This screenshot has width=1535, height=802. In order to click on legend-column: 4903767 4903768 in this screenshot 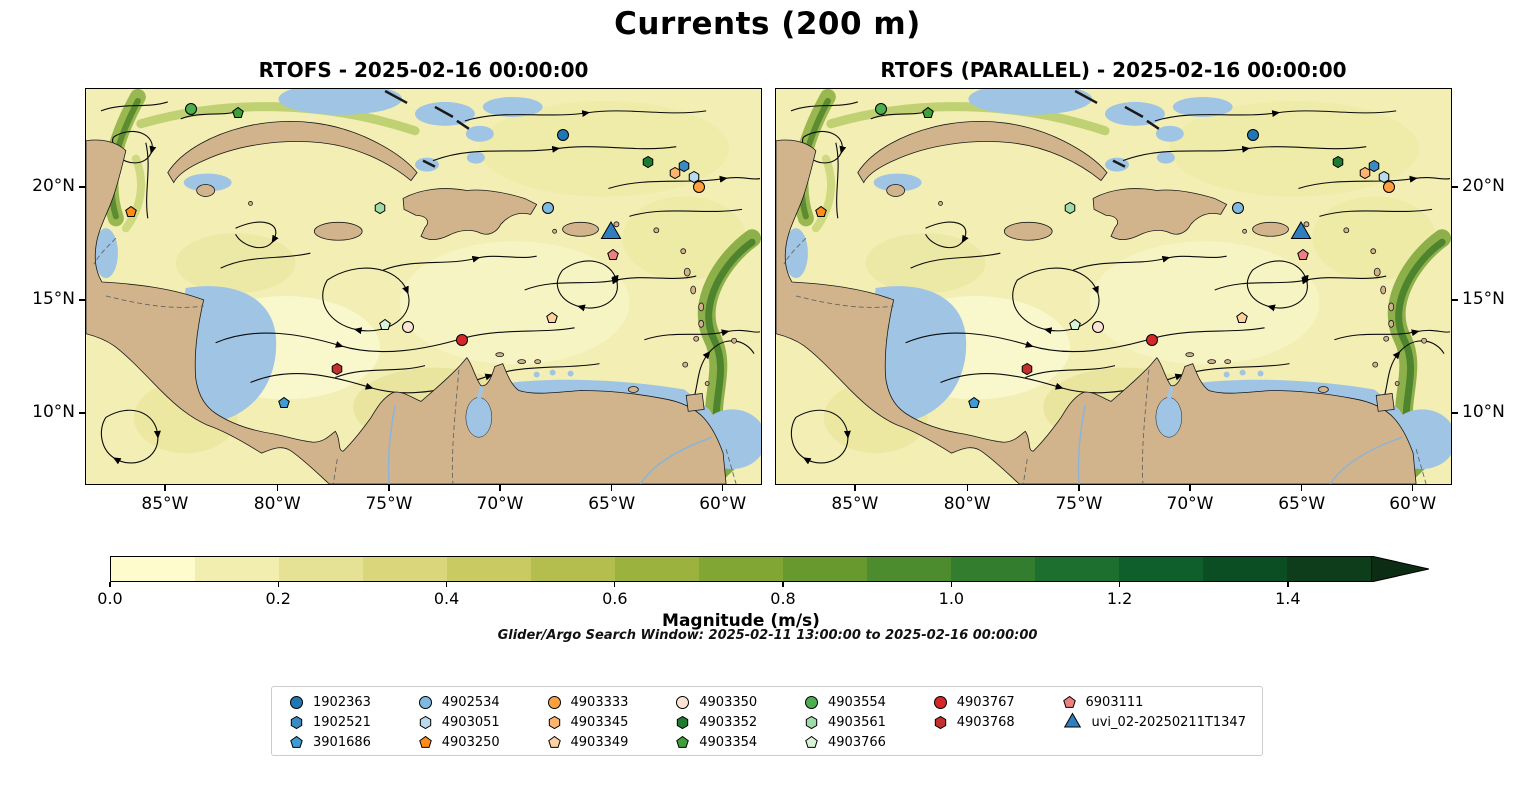, I will do `click(973, 712)`.